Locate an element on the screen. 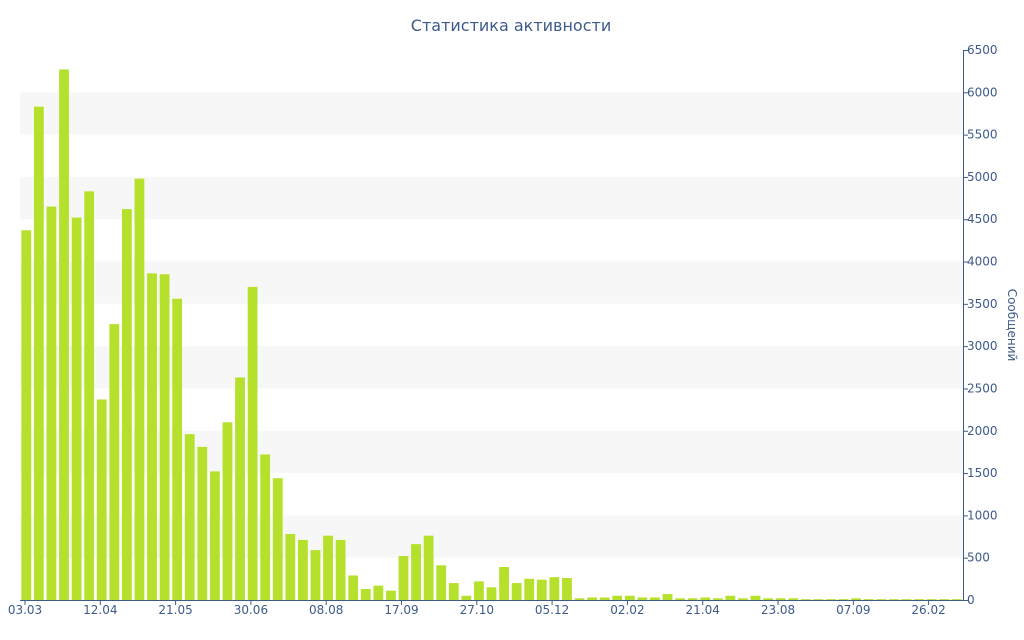 The width and height of the screenshot is (1024, 640). y-tick-label: 5000 is located at coordinates (982, 177).